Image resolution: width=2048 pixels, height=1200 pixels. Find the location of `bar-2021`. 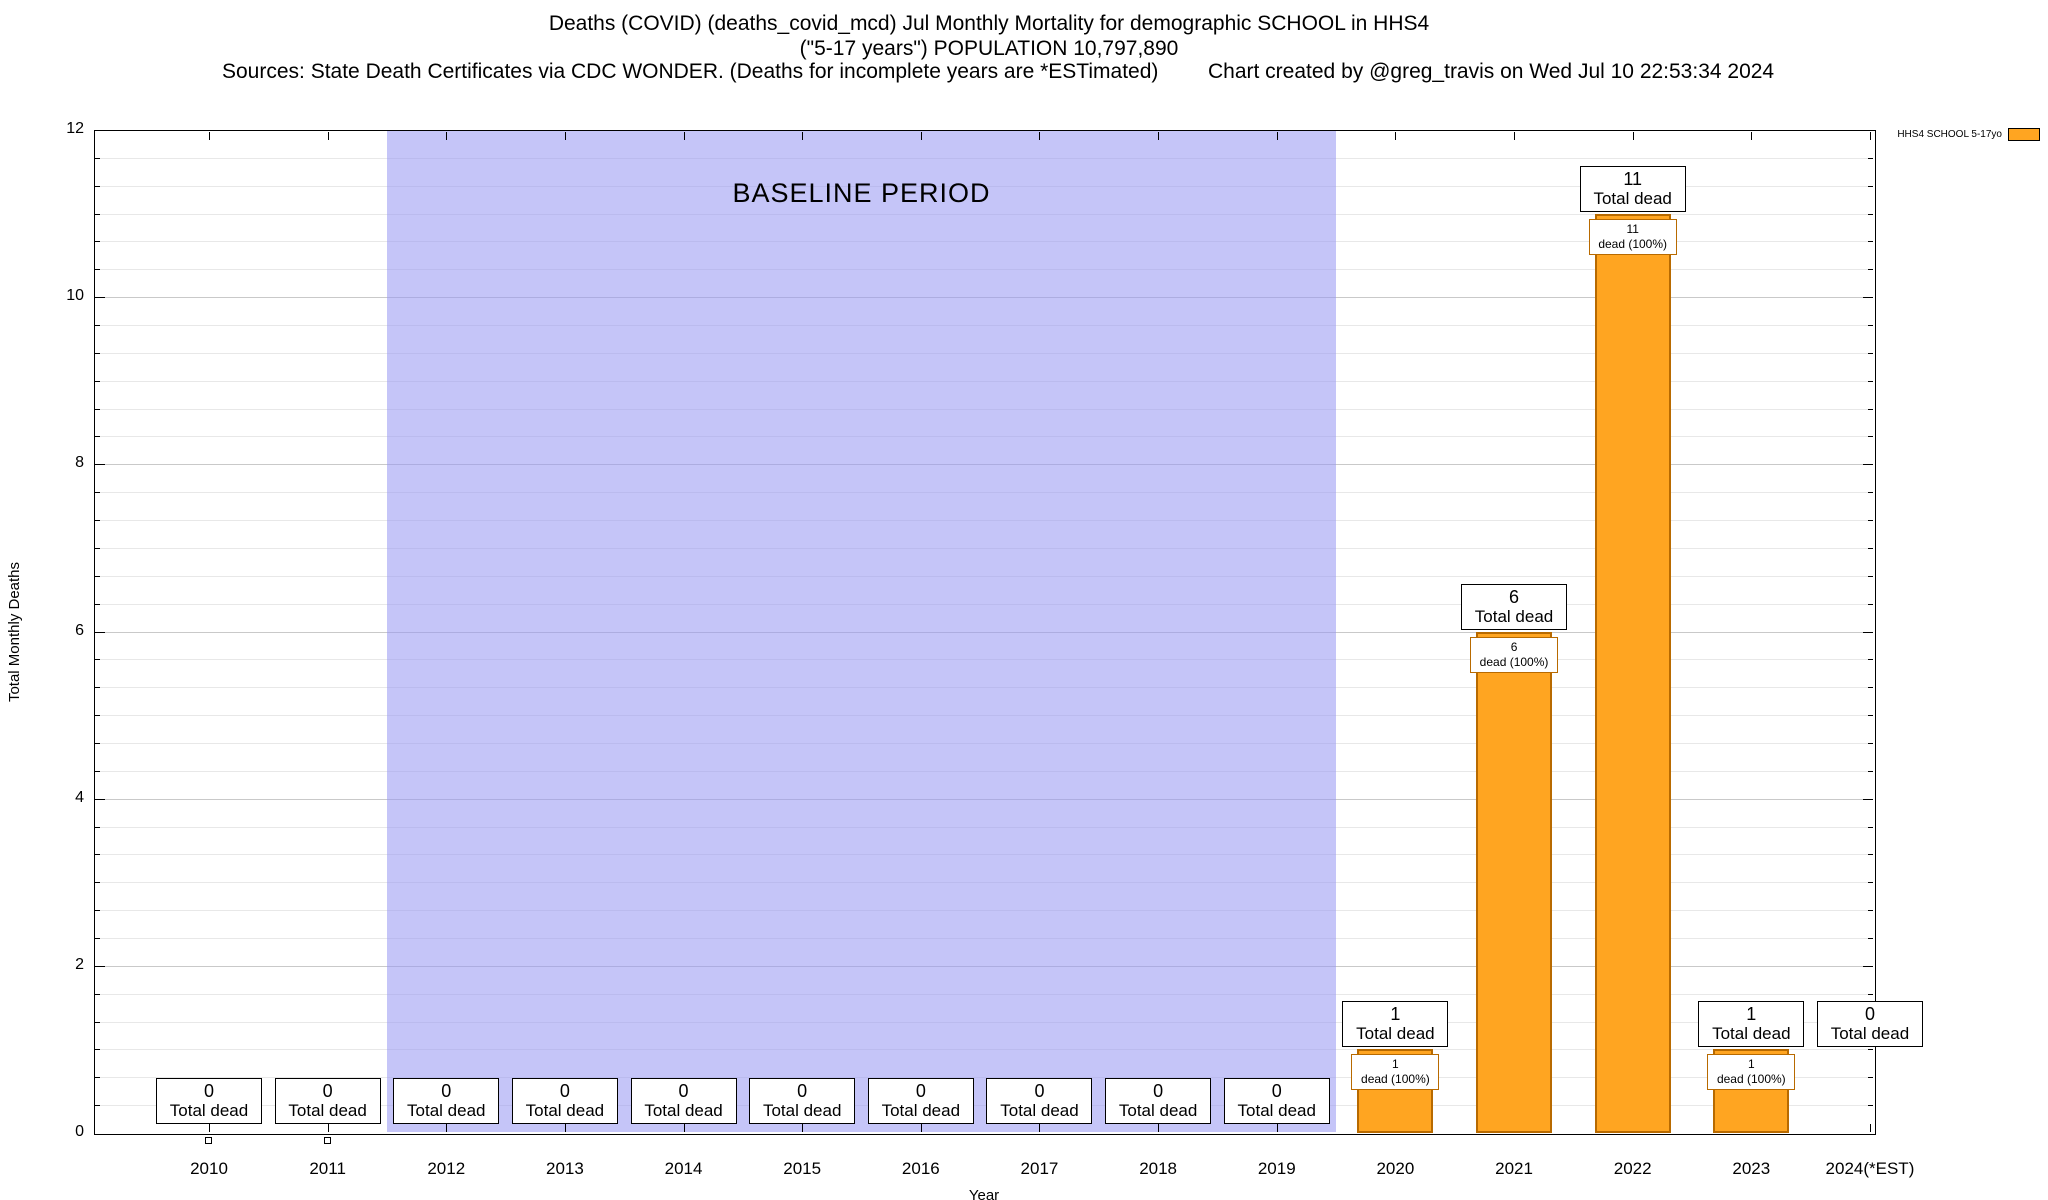

bar-2021 is located at coordinates (1514, 882).